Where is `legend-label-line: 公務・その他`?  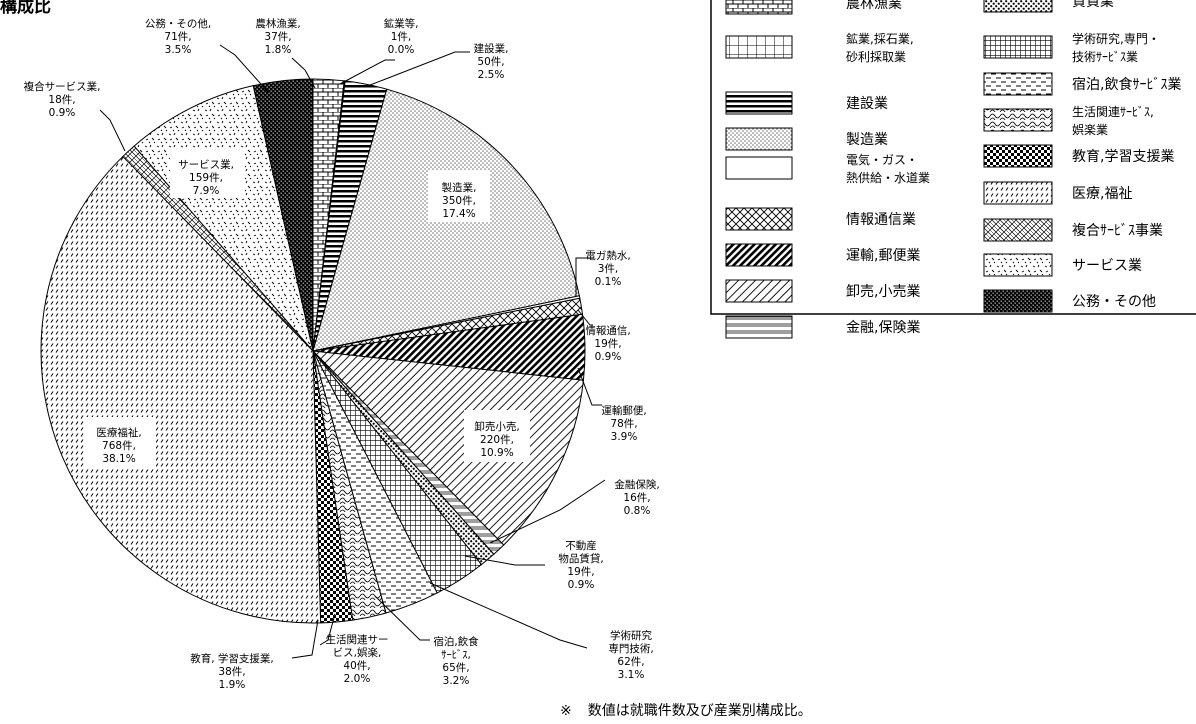 legend-label-line: 公務・その他 is located at coordinates (1114, 302).